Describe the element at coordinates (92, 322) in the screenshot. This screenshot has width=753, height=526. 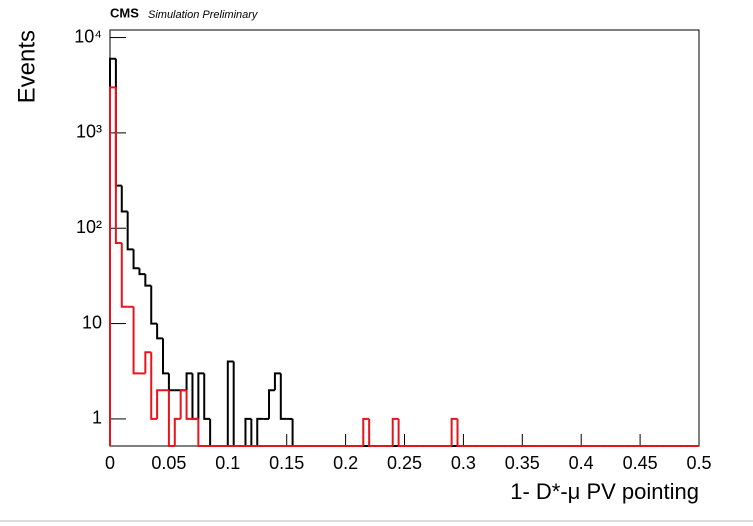
I see `y-tick-label: 10` at that location.